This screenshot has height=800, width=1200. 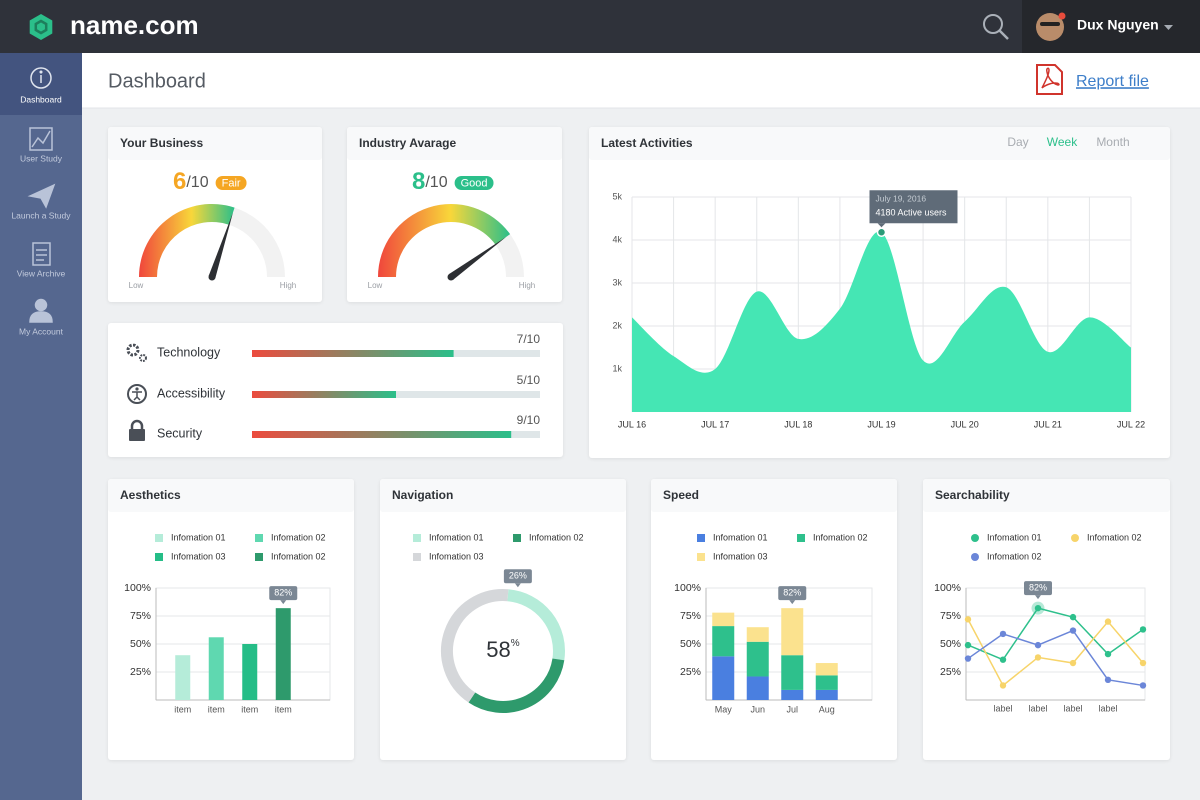 I want to click on sidebar-label: My Account, so click(x=41, y=331).